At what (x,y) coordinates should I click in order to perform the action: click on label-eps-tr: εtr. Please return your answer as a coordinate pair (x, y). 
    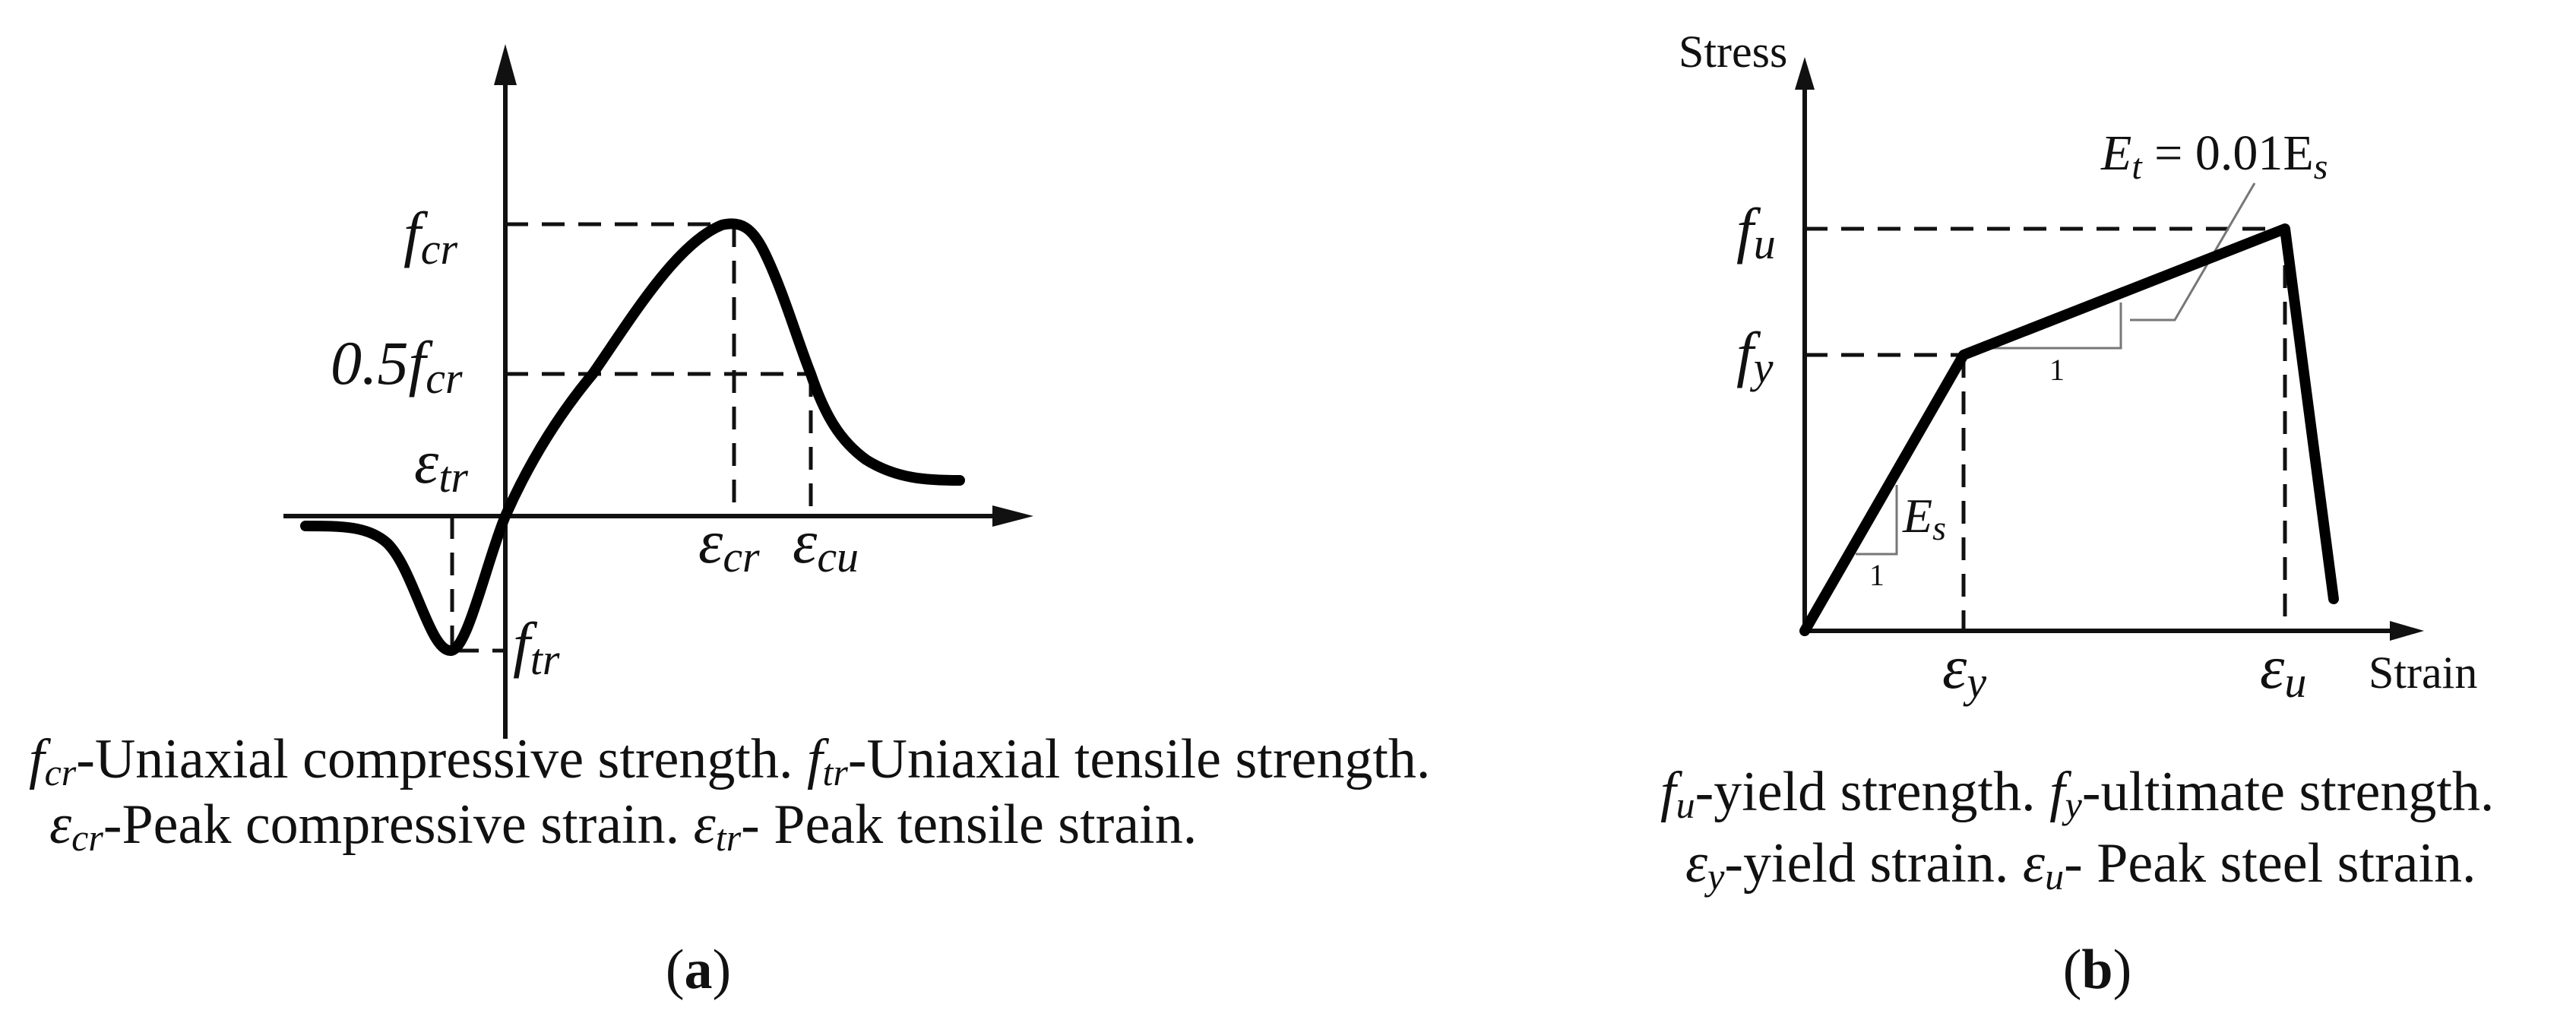
    Looking at the image, I should click on (441, 464).